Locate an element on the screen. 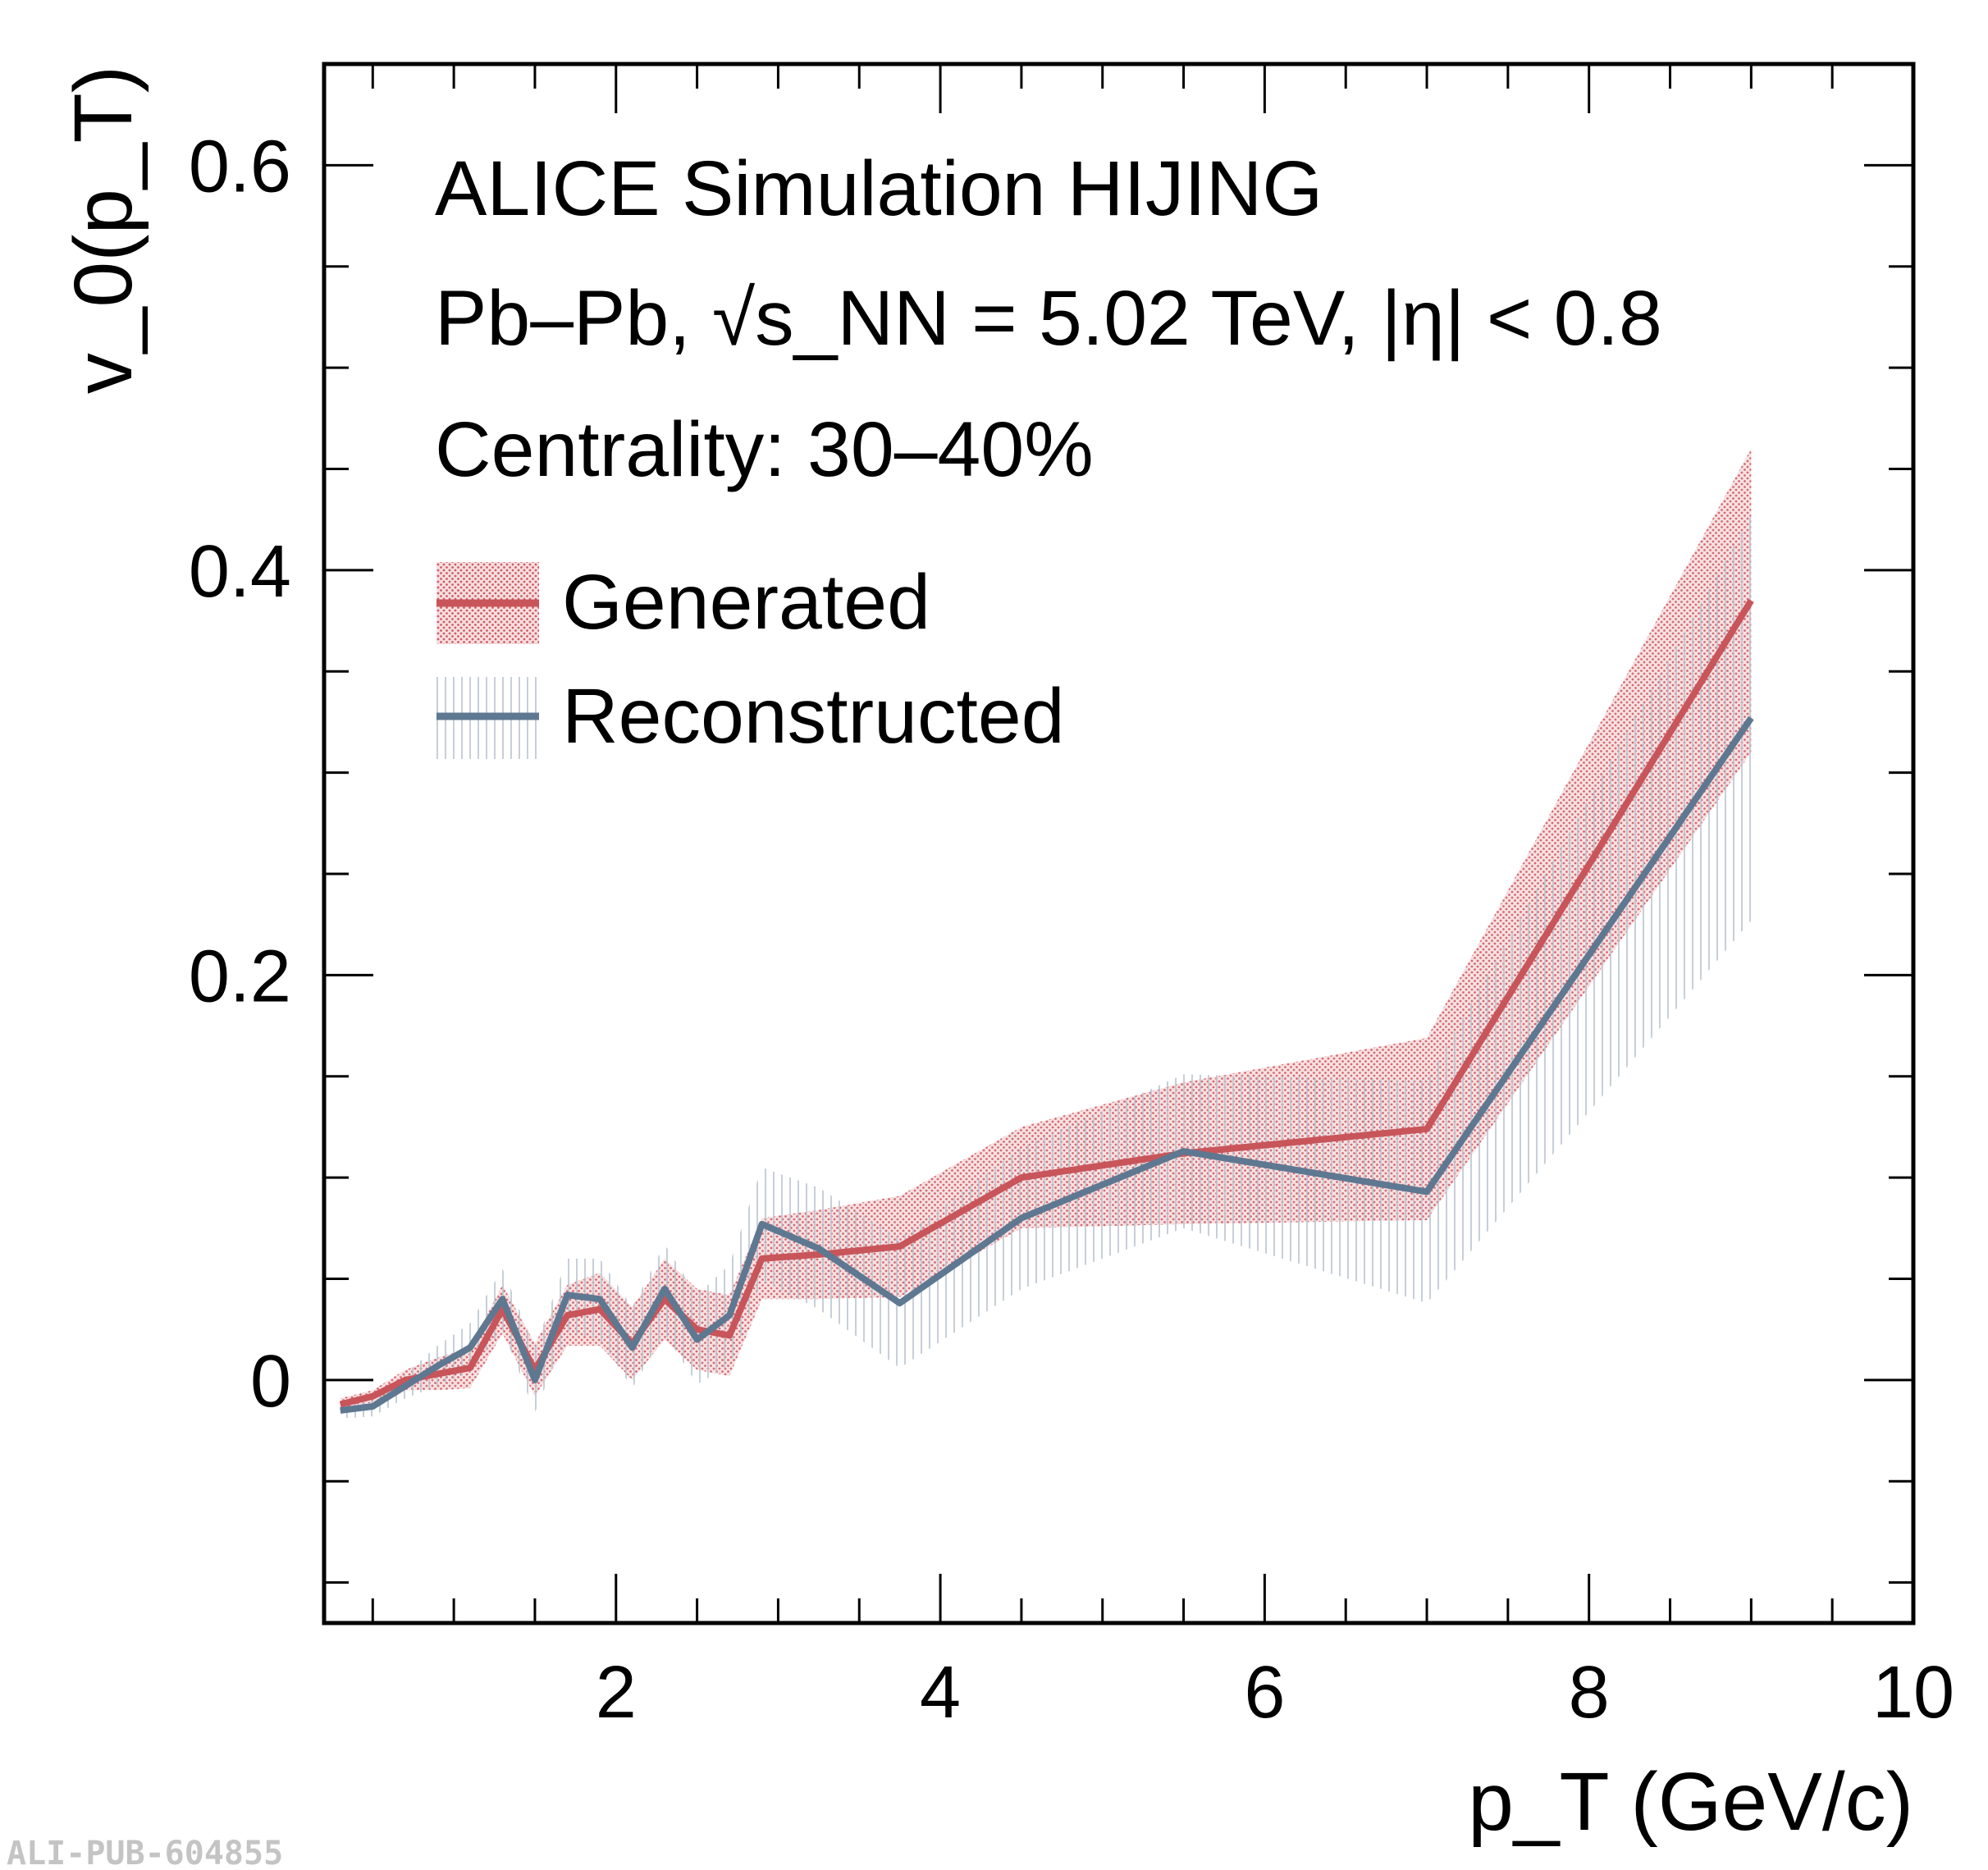  x-tick-label: 10 is located at coordinates (1913, 1693).